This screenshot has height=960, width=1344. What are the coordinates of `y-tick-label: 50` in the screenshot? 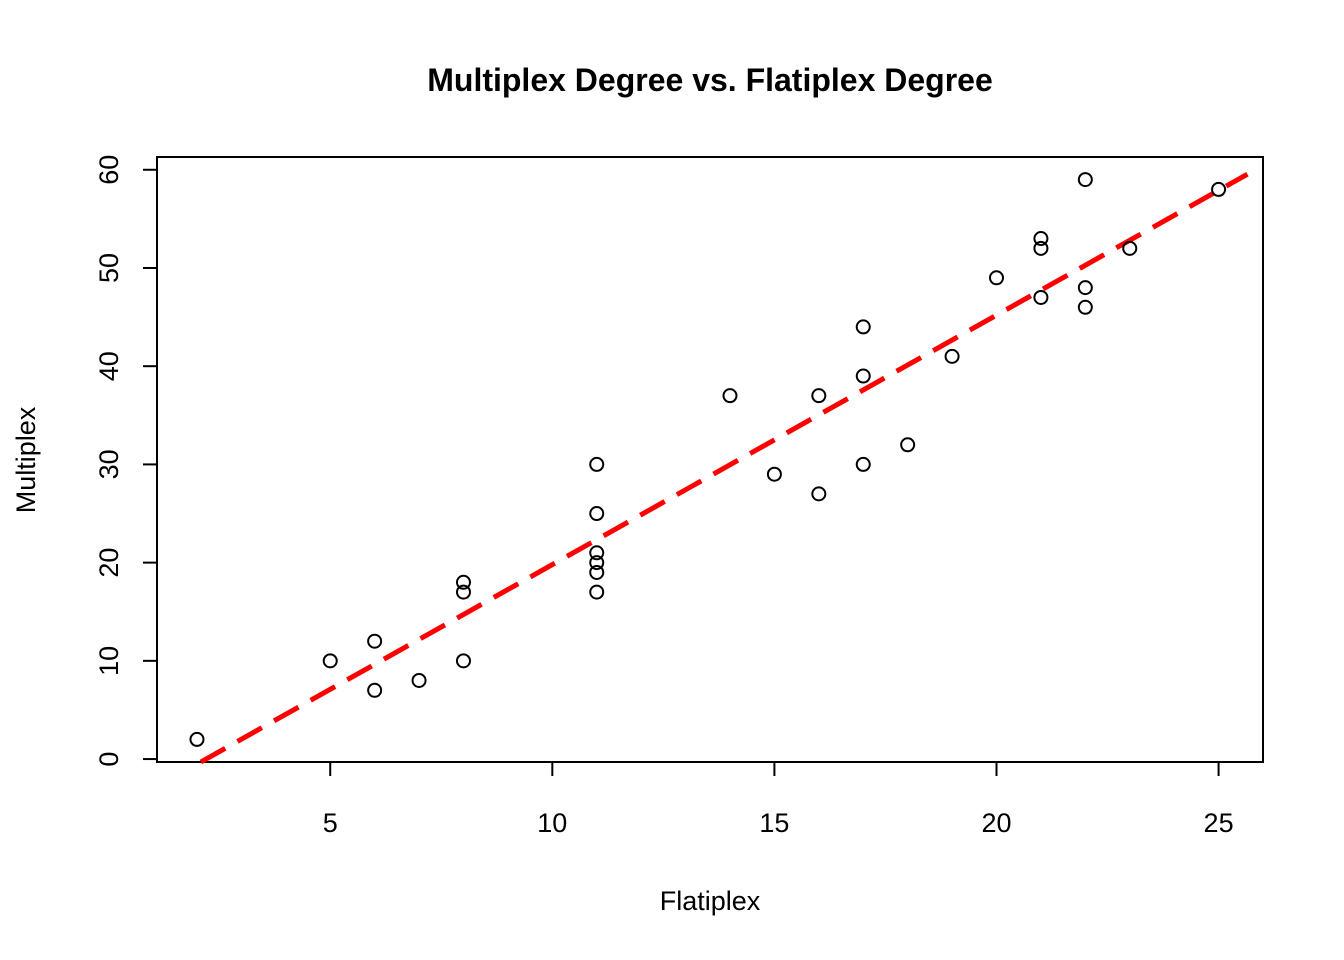 It's located at (109, 268).